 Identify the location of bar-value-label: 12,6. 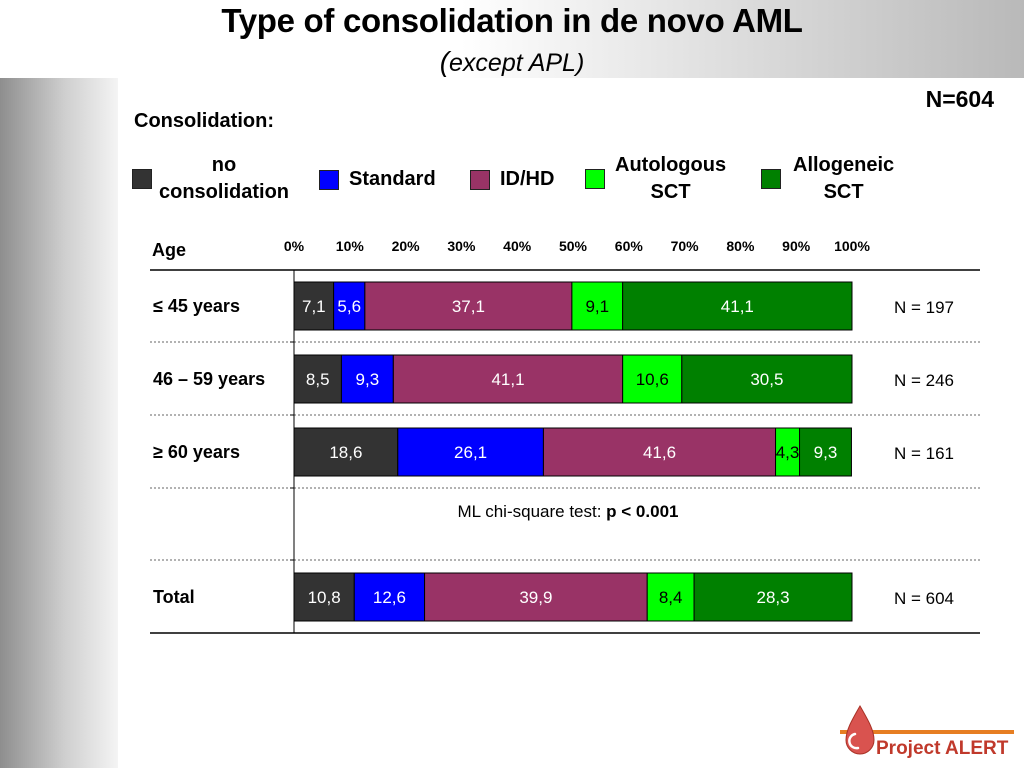
(389, 597).